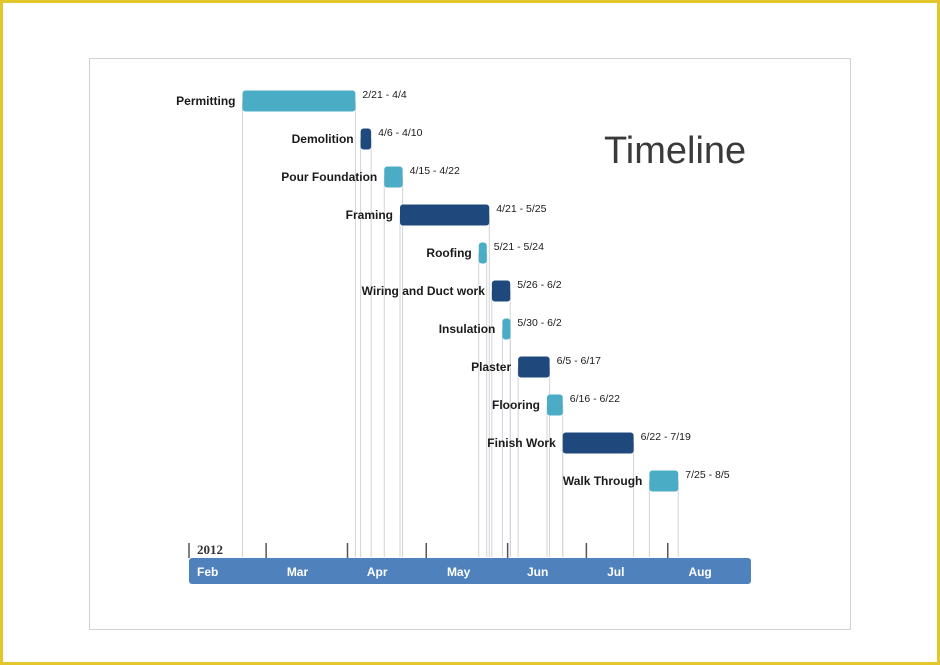 This screenshot has height=665, width=940. What do you see at coordinates (448, 253) in the screenshot?
I see `task-name-label: Roofing` at bounding box center [448, 253].